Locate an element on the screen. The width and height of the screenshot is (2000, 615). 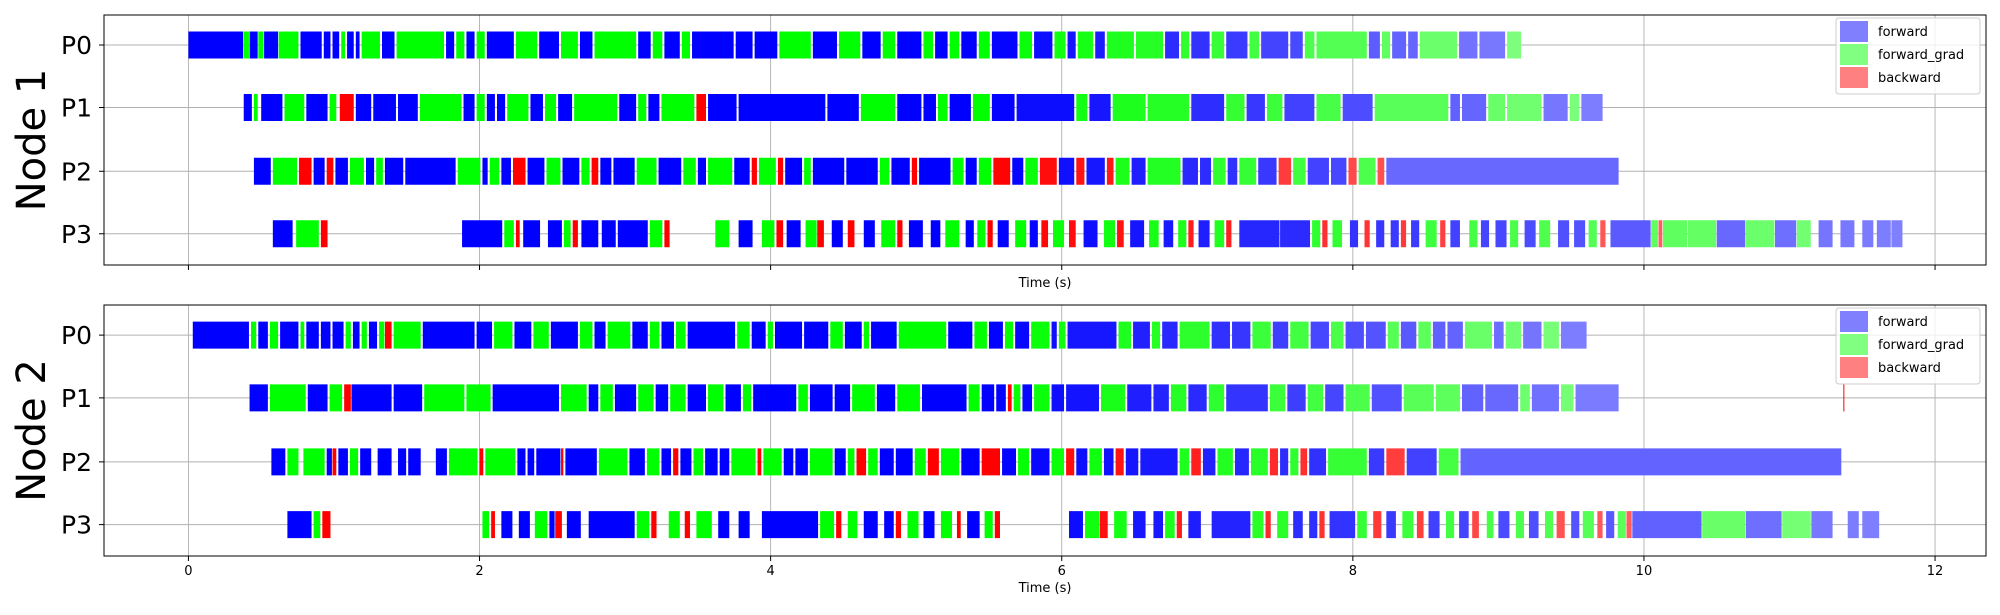
legend: forward forward_grad backward is located at coordinates (1908, 346).